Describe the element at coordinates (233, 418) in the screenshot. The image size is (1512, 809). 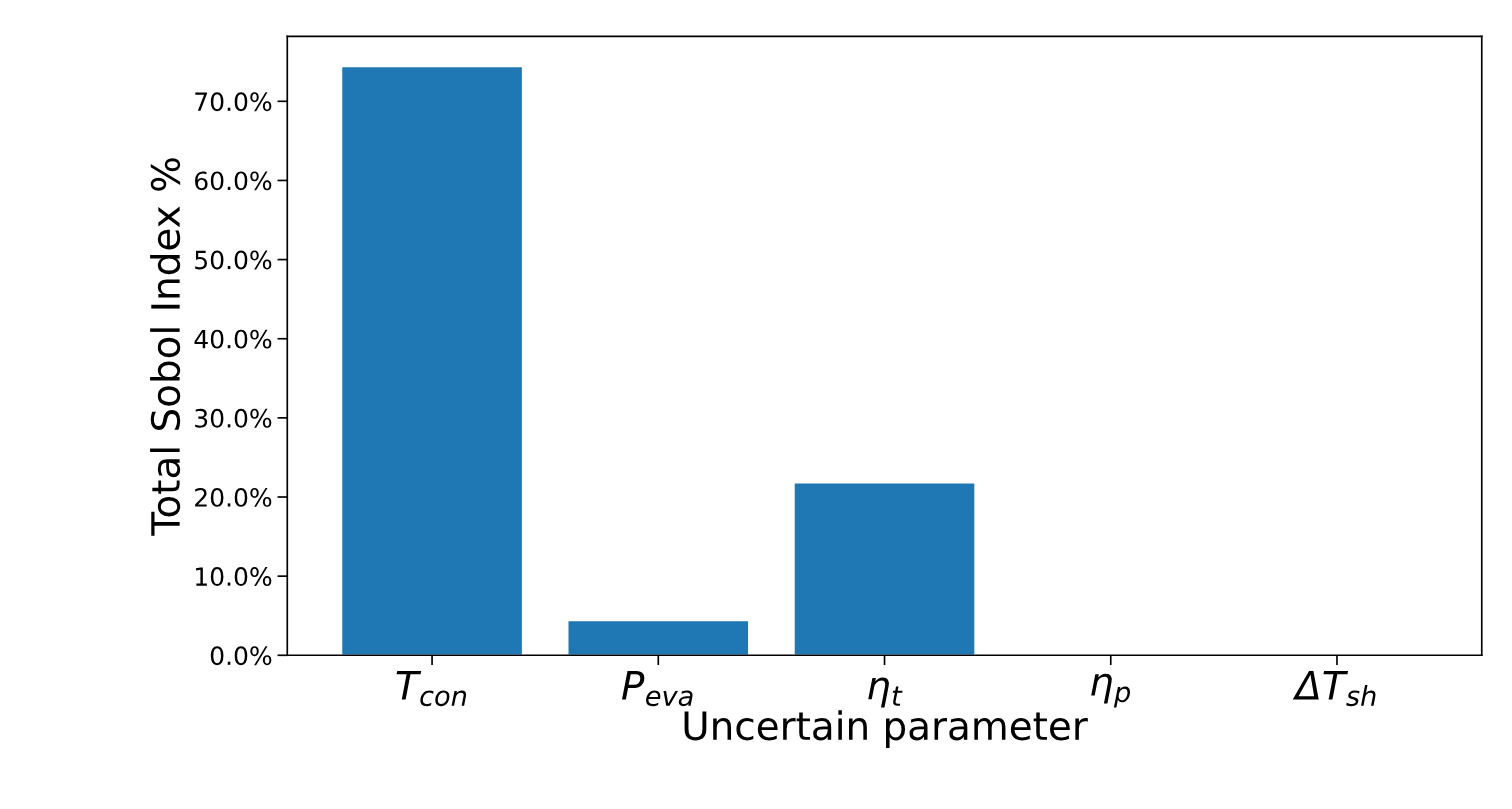
I see `y-tick-label: 30.0%` at that location.